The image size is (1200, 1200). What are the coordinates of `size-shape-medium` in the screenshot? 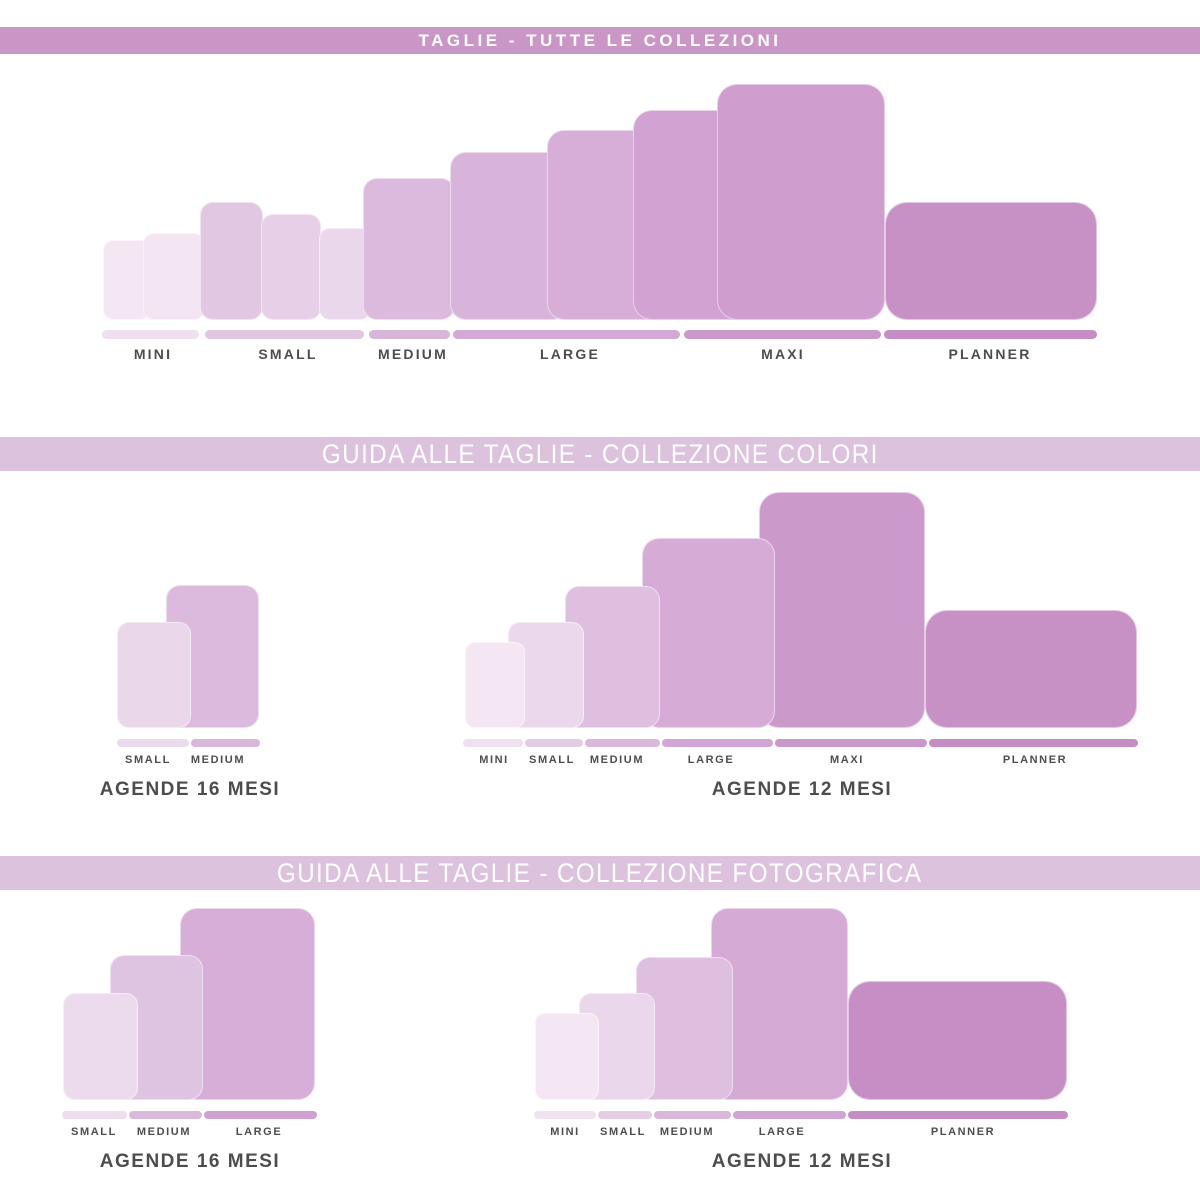 It's located at (409, 249).